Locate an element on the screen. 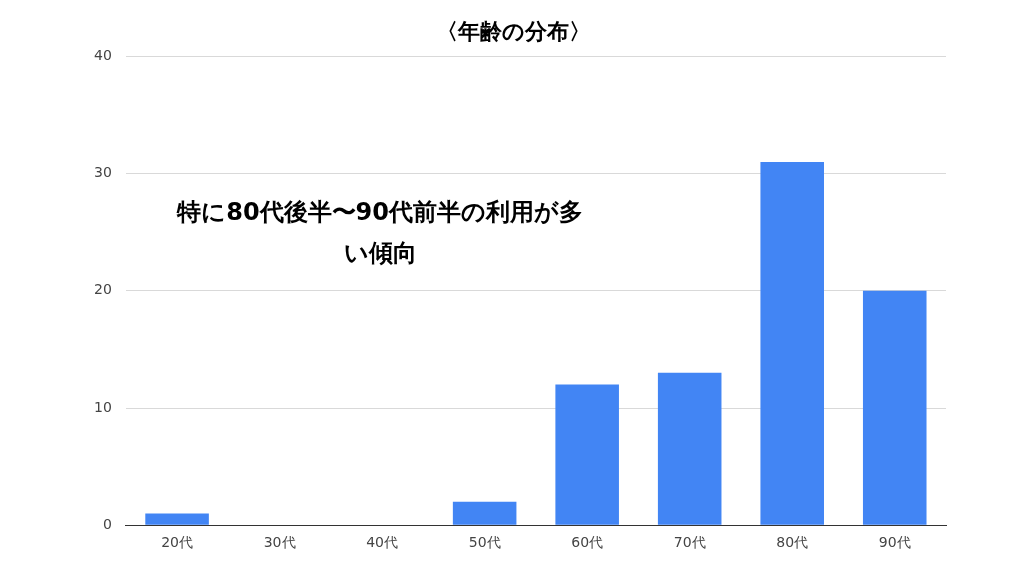  y-tick-label: 10 is located at coordinates (102, 406).